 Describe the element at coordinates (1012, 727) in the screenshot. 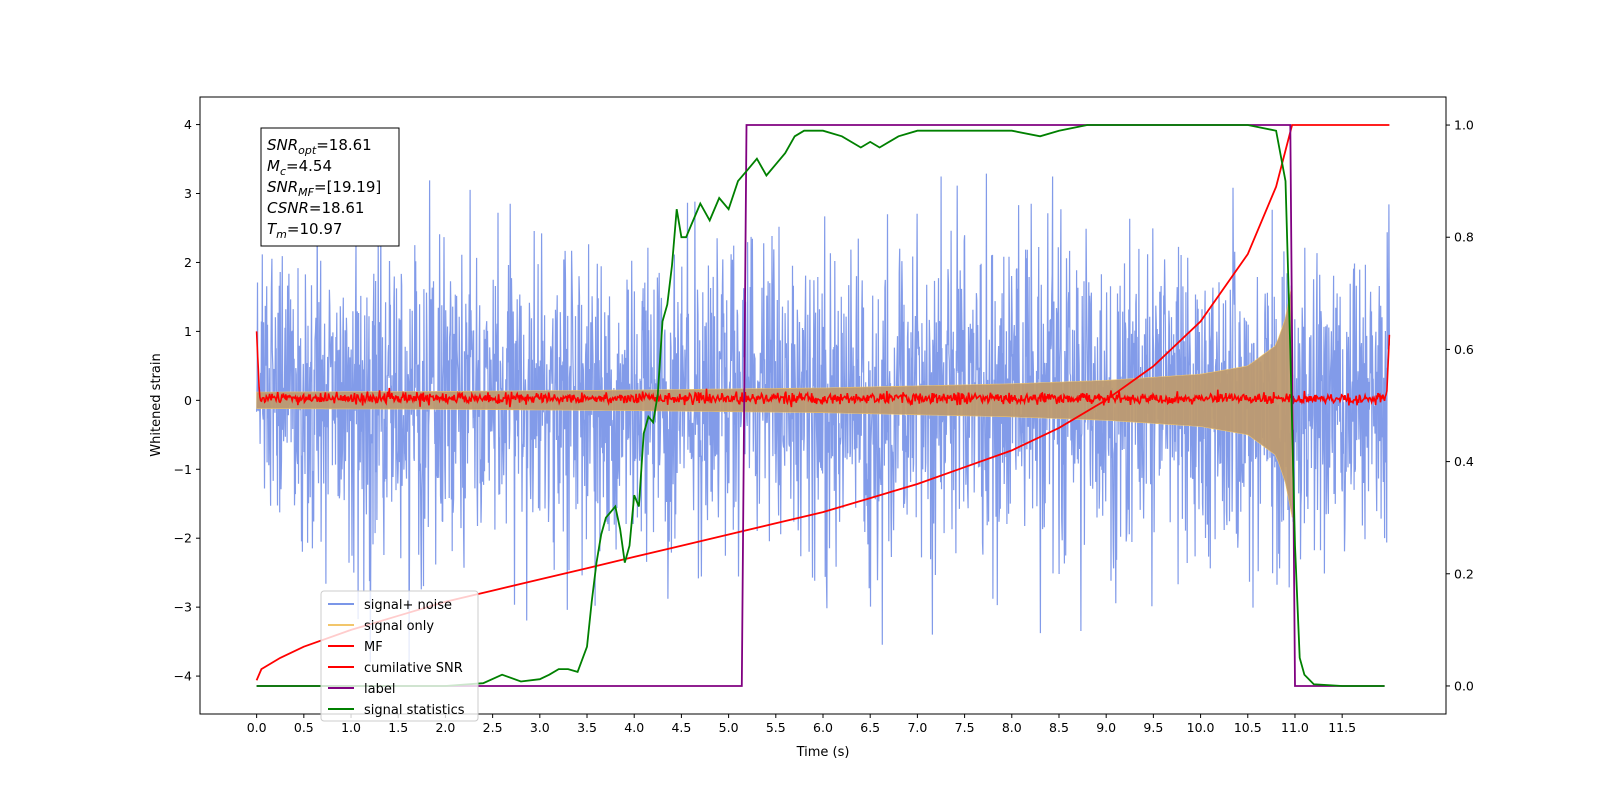

I see `x-tick-label: 8.0` at that location.